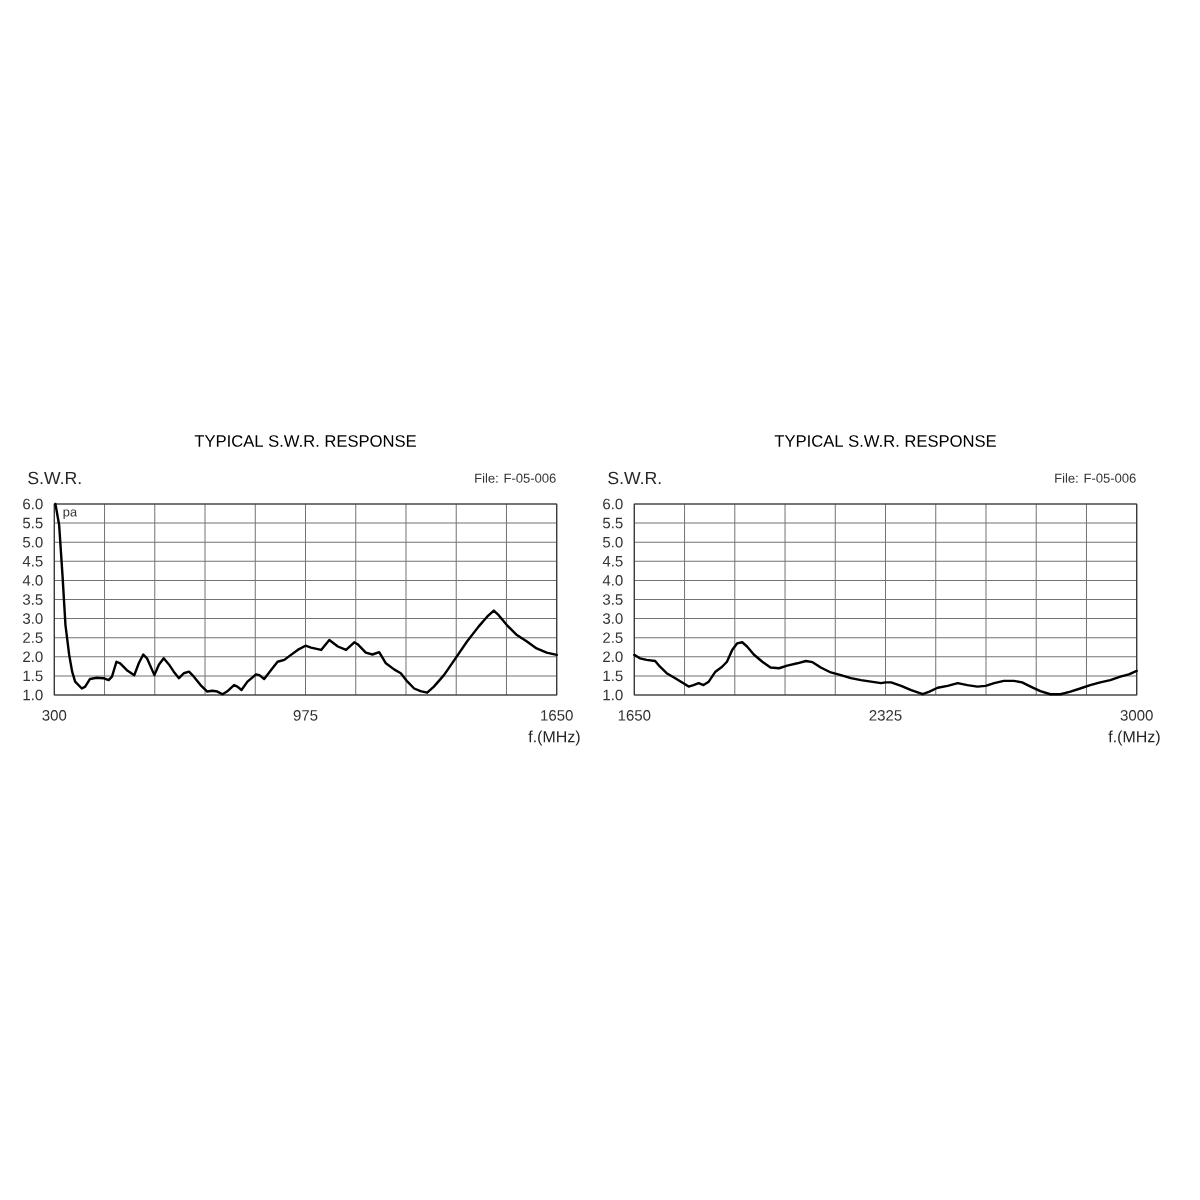  I want to click on x-tick-label: 300, so click(54, 715).